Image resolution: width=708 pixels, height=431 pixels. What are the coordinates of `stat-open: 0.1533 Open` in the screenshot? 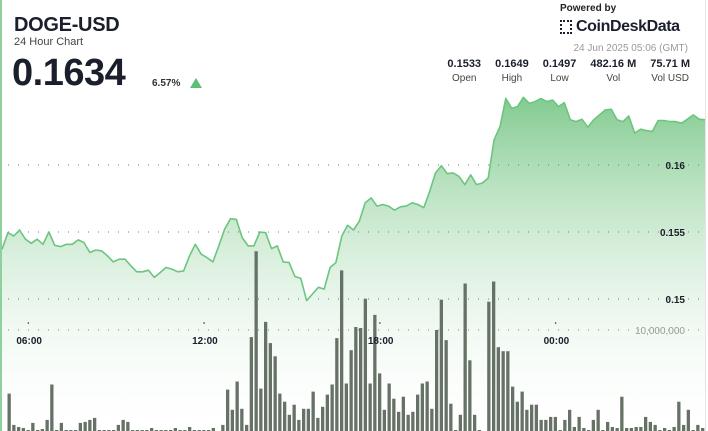 It's located at (464, 71).